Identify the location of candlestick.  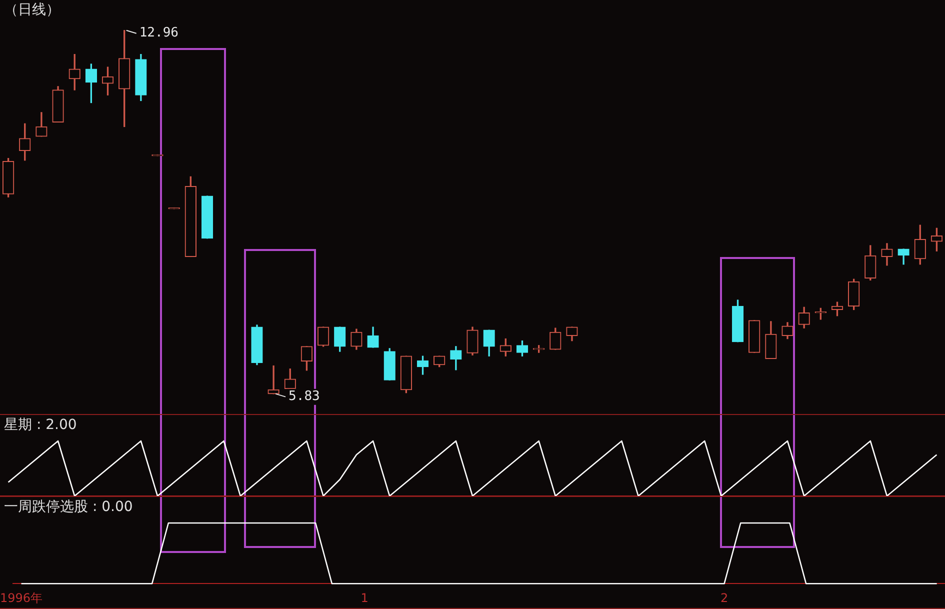
(274, 379).